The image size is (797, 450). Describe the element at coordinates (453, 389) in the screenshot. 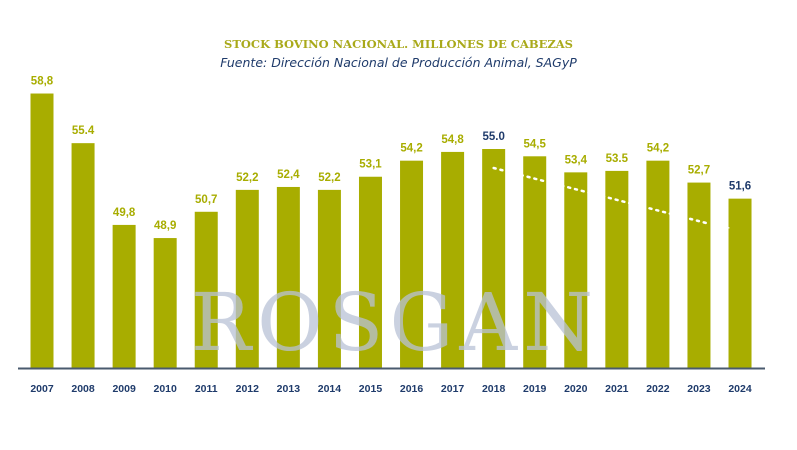

I see `x-tick-label: 2017` at that location.